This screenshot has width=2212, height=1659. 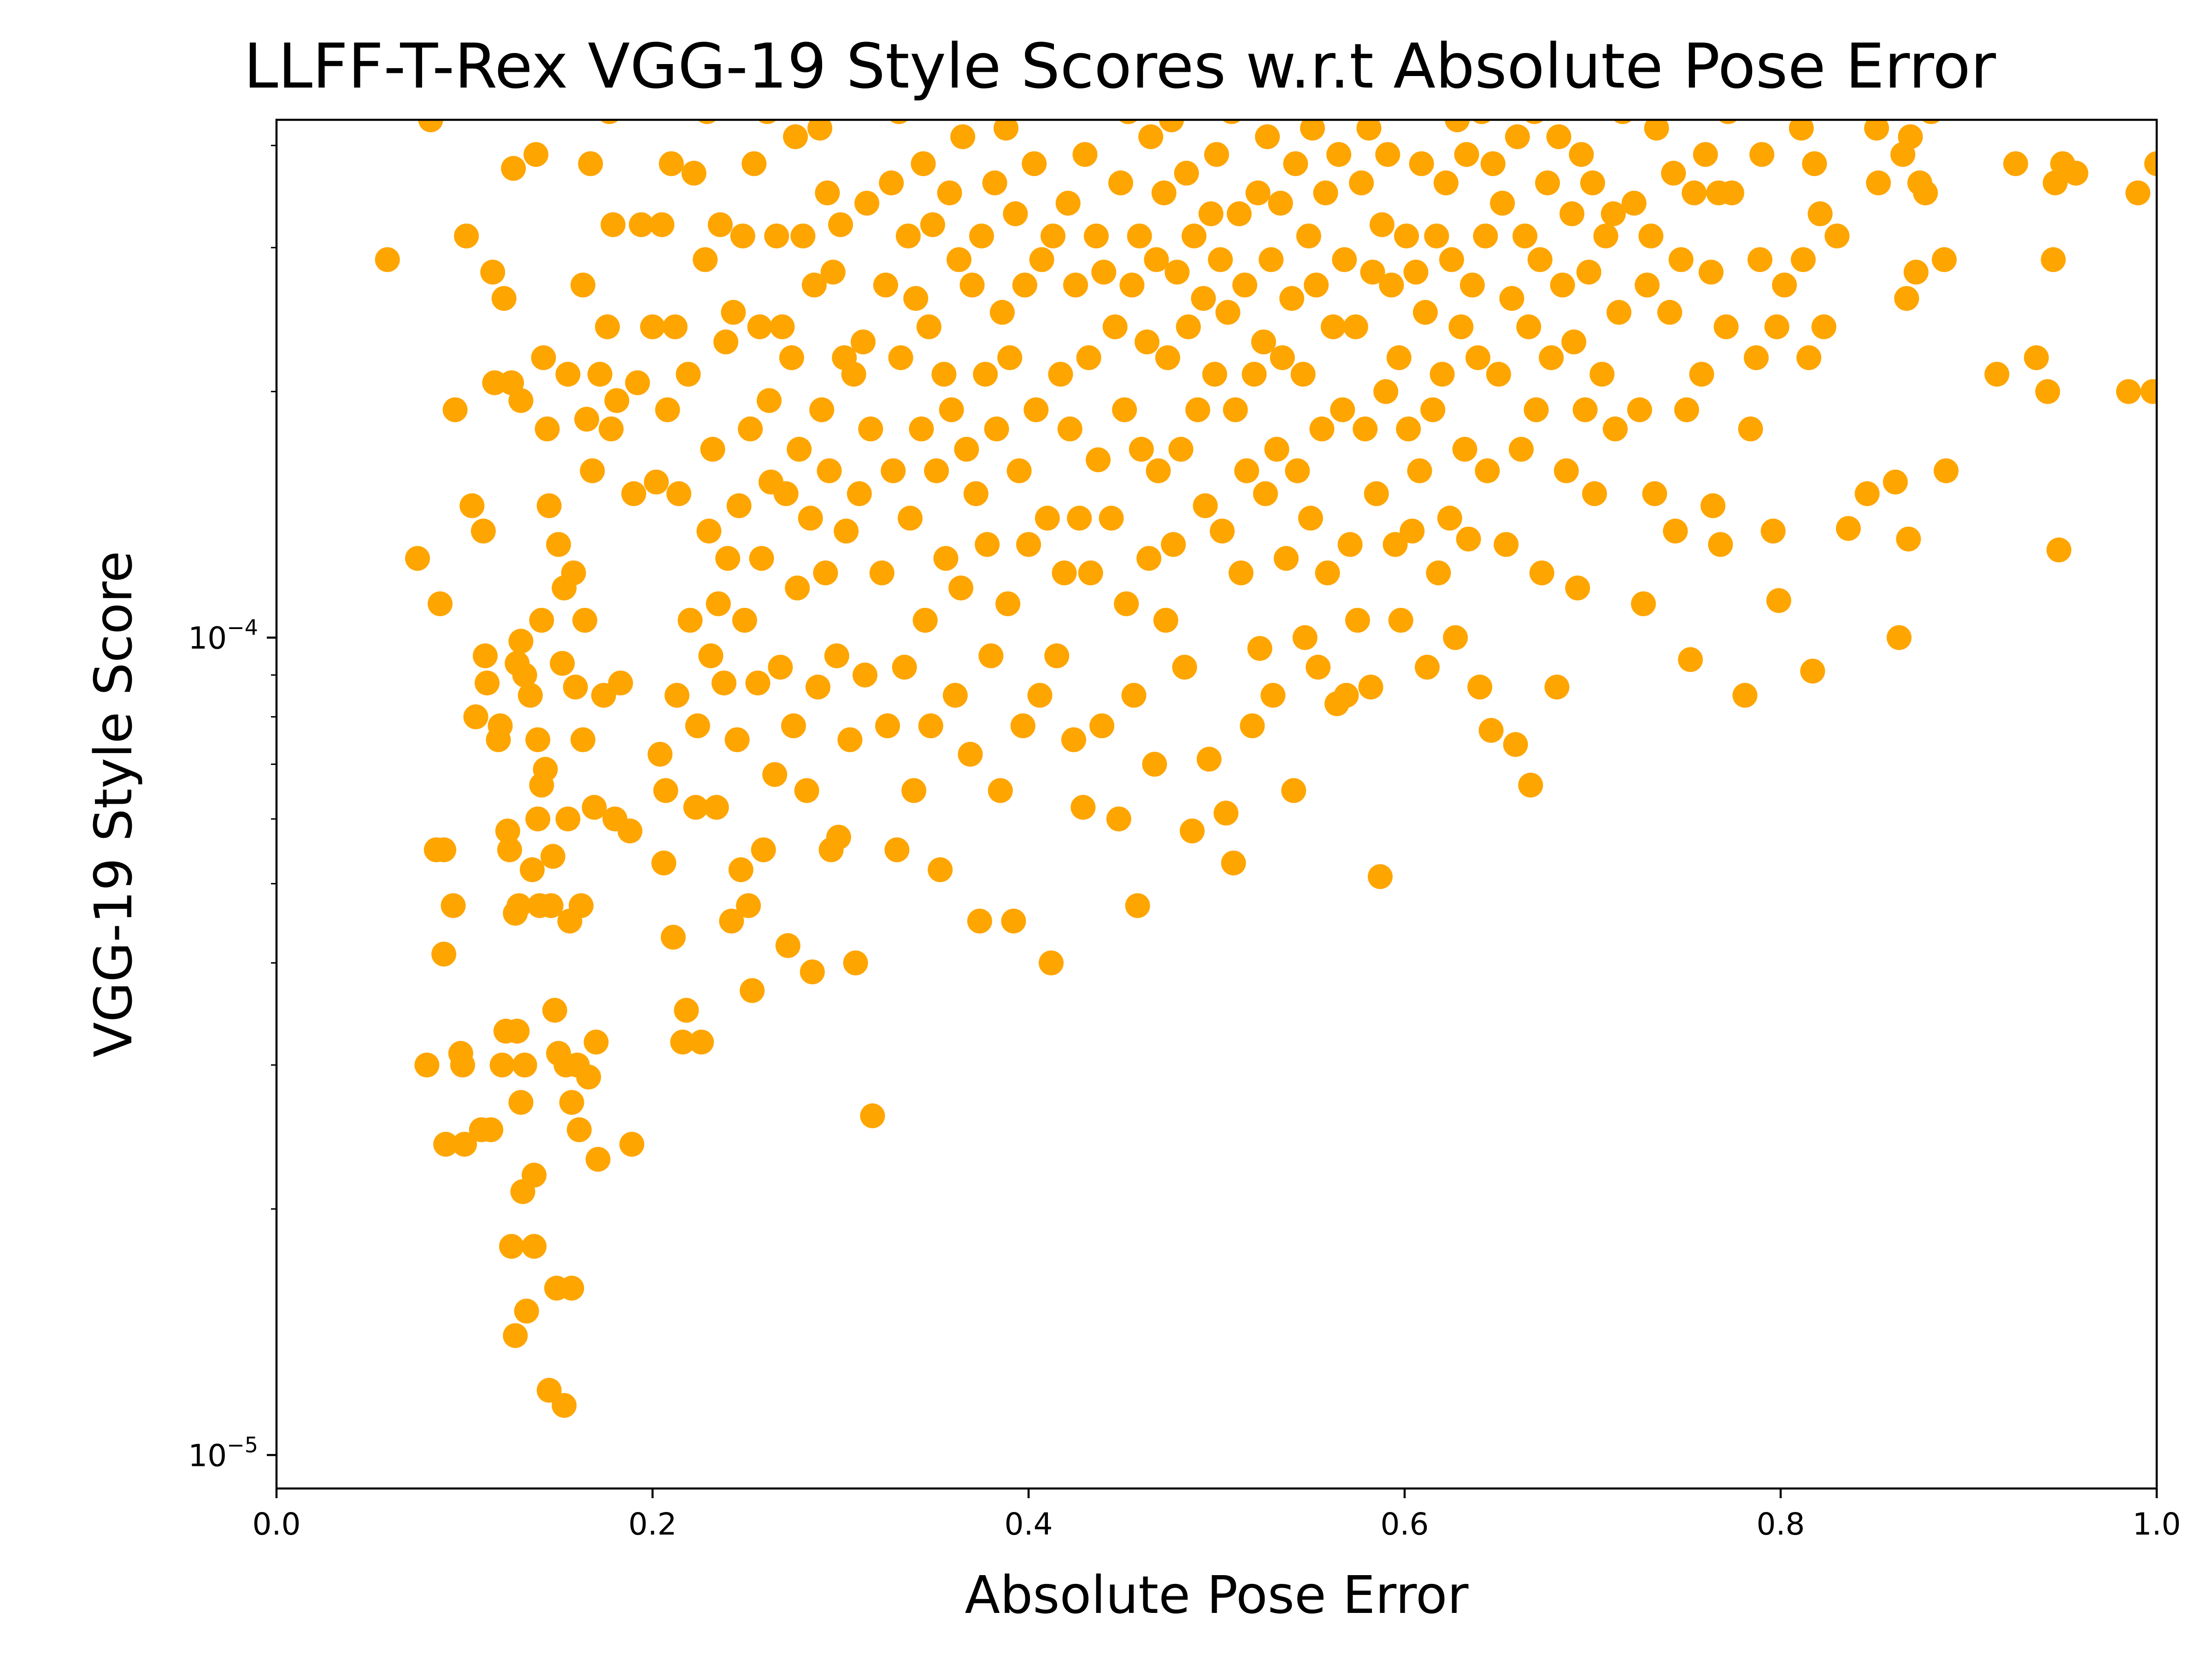 What do you see at coordinates (1781, 1524) in the screenshot?
I see `x-tick-label: 0.8` at bounding box center [1781, 1524].